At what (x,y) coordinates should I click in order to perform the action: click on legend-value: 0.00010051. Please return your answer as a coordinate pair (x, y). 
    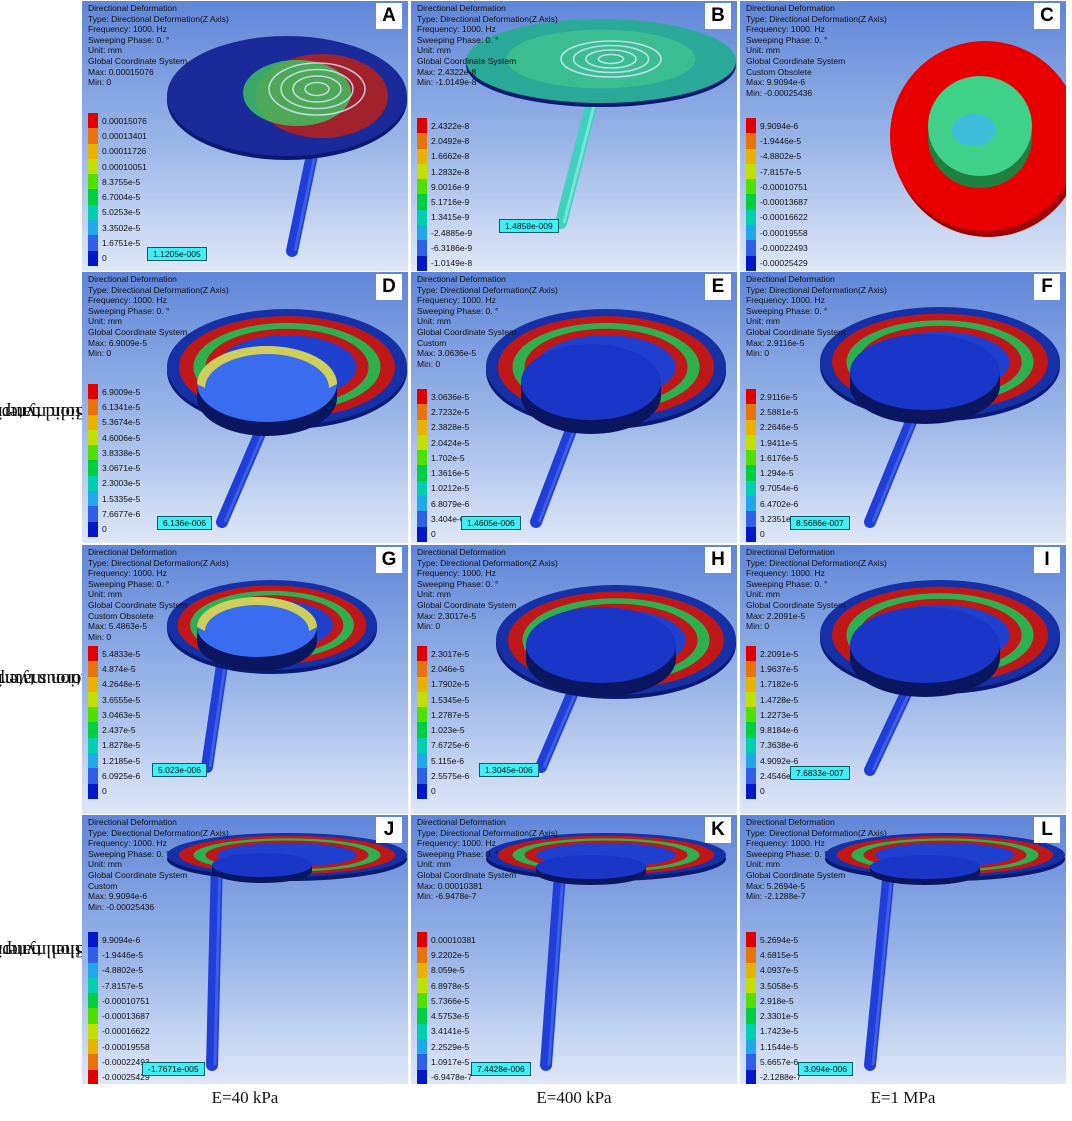
    Looking at the image, I should click on (124, 166).